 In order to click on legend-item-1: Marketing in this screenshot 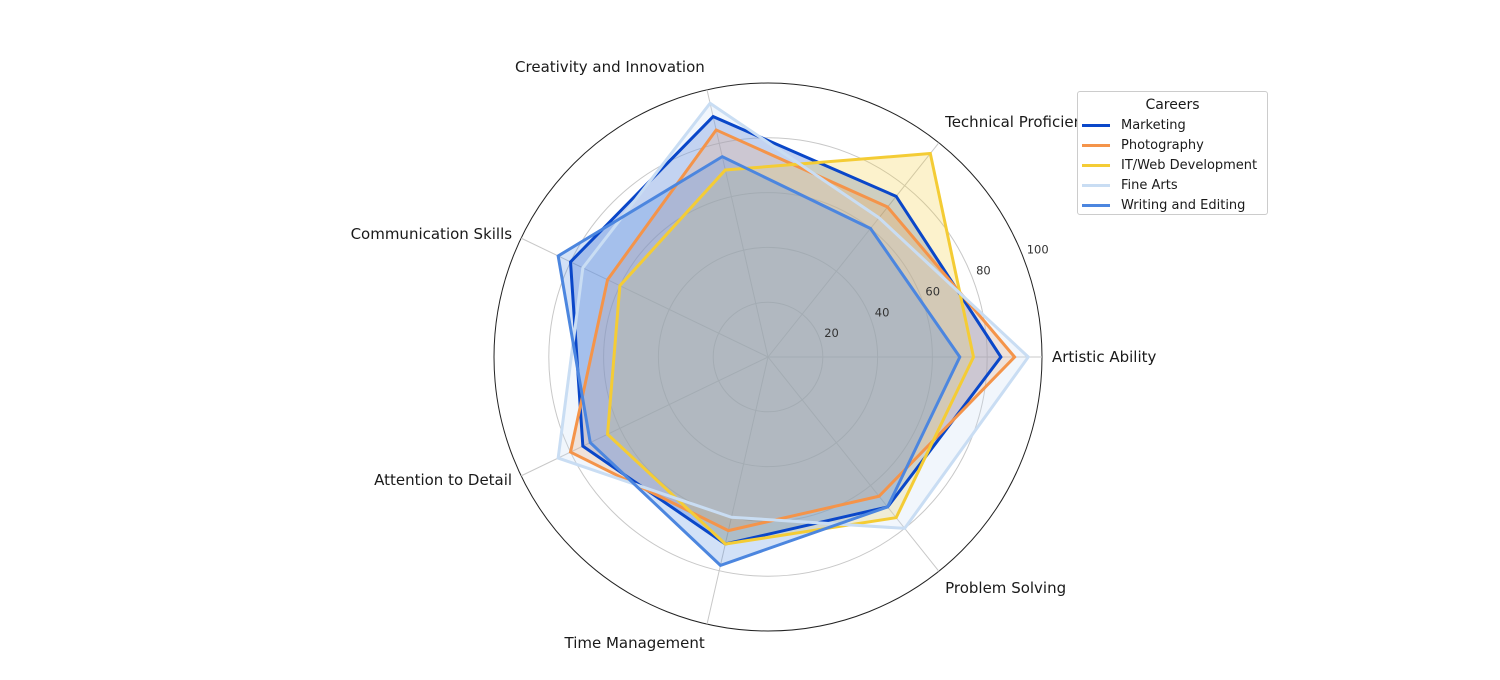, I will do `click(1172, 125)`.